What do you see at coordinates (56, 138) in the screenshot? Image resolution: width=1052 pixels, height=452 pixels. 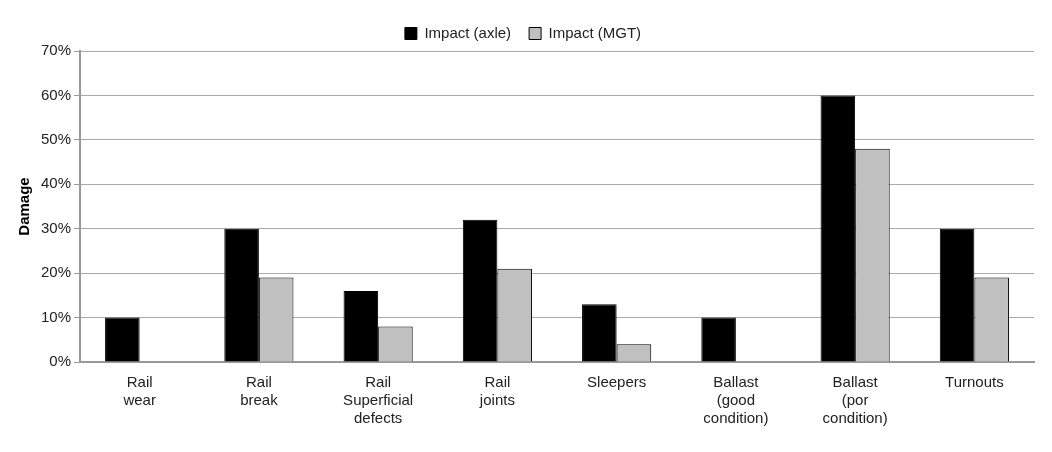 I see `y-tick-label: 50%` at bounding box center [56, 138].